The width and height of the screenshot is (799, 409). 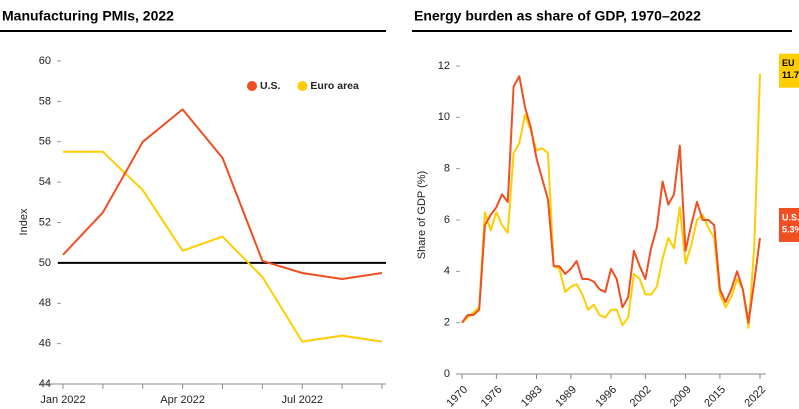 What do you see at coordinates (24, 221) in the screenshot?
I see `y-axis-title: Index` at bounding box center [24, 221].